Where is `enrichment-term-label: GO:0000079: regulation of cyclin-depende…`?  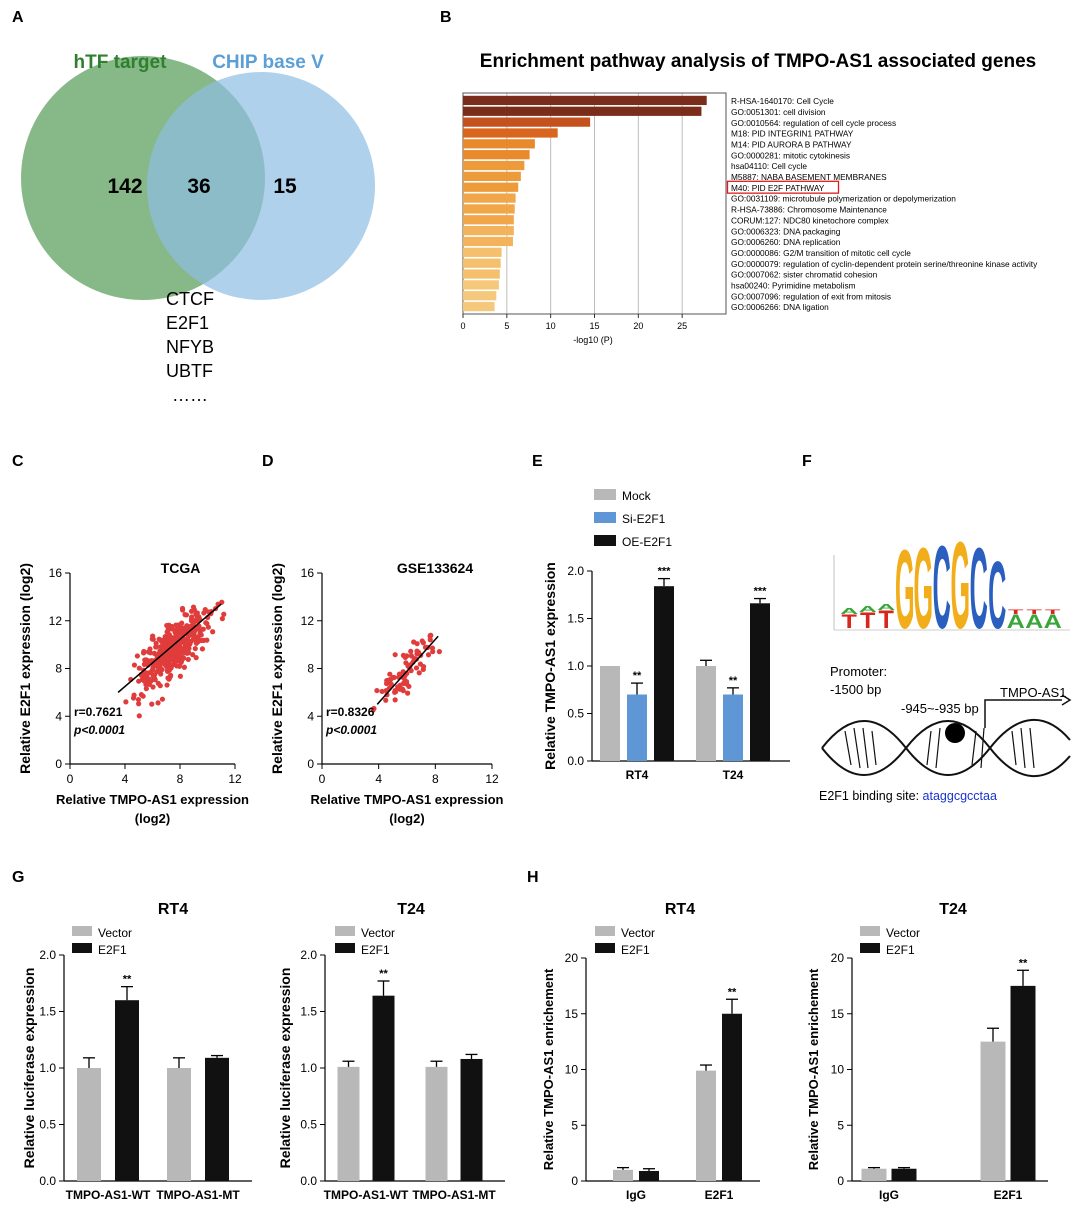 enrichment-term-label: GO:0000079: regulation of cyclin-depende… is located at coordinates (884, 264).